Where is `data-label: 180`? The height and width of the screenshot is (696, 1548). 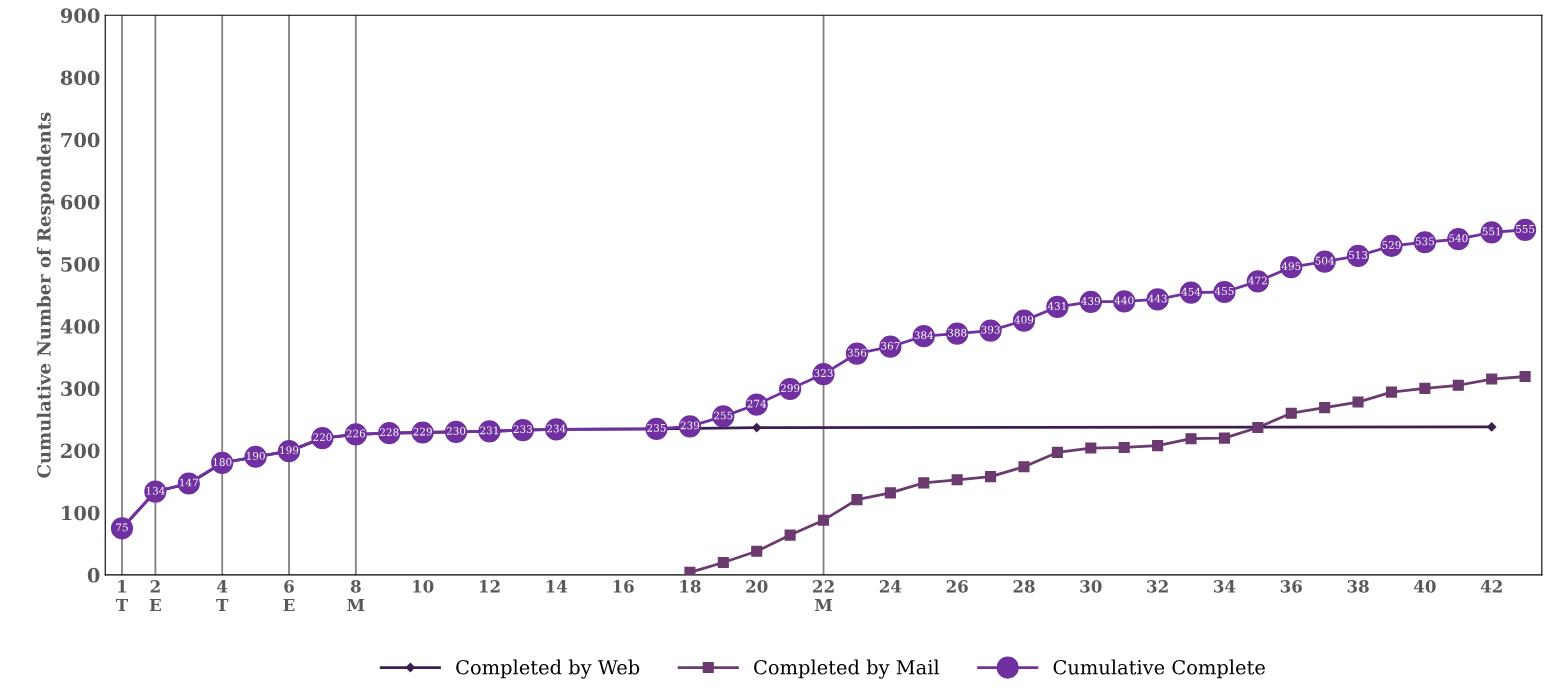 data-label: 180 is located at coordinates (222, 462).